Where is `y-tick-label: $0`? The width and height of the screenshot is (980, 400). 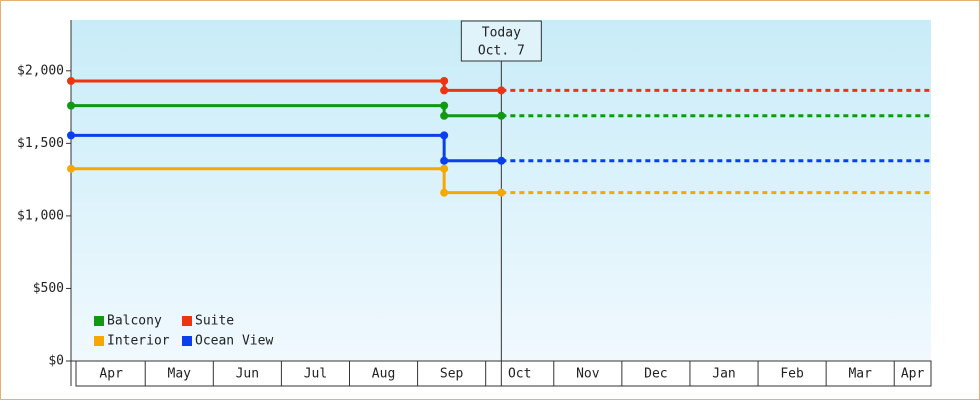
y-tick-label: $0 is located at coordinates (56, 361).